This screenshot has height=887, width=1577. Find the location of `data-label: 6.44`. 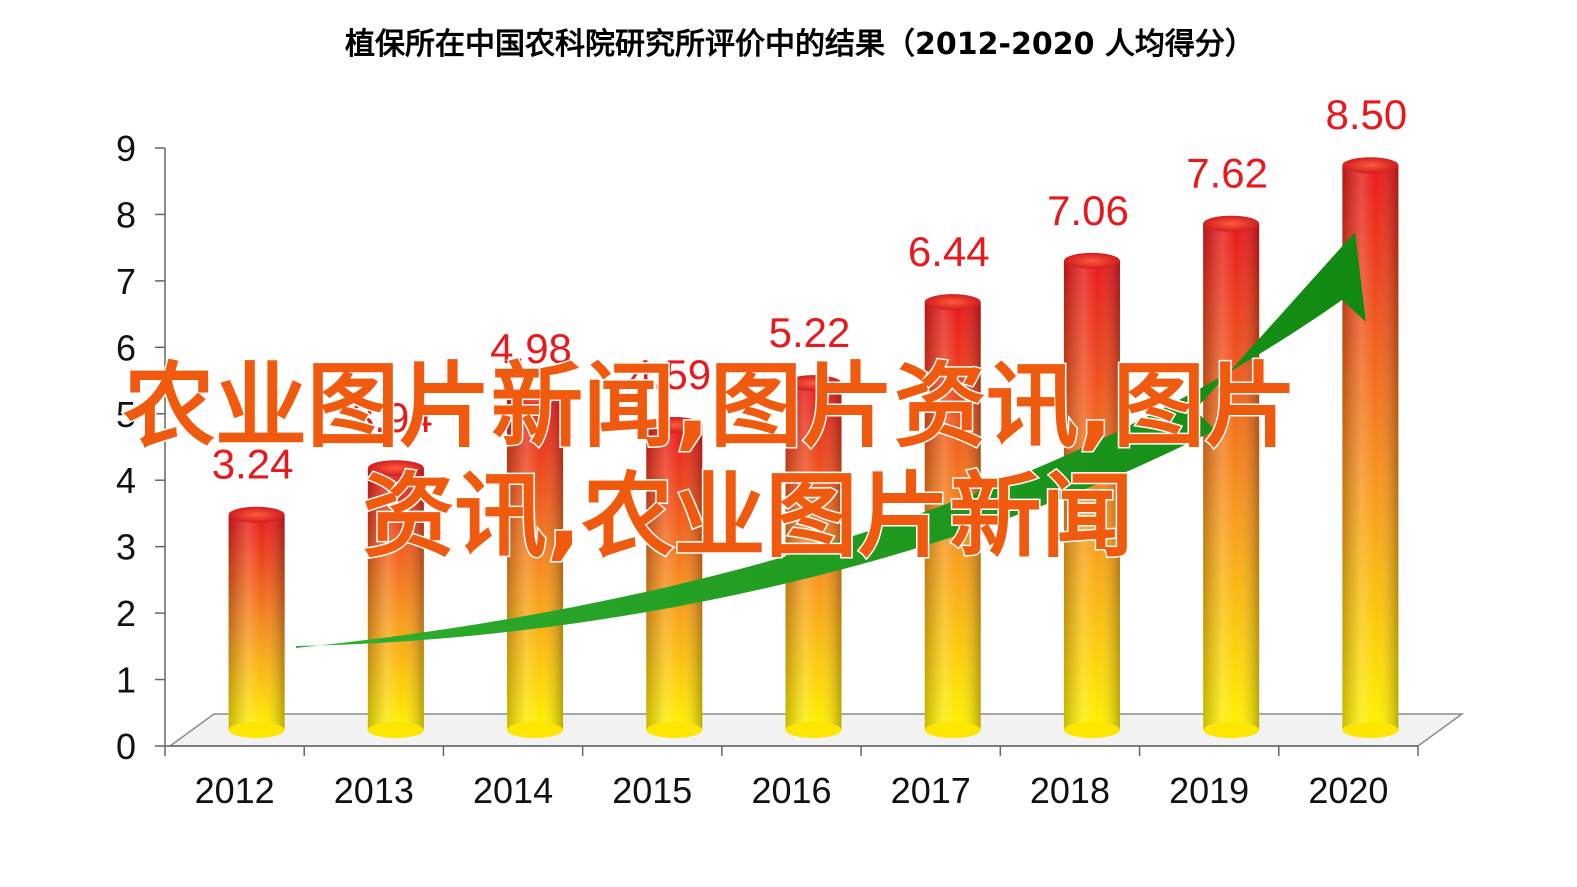

data-label: 6.44 is located at coordinates (949, 251).